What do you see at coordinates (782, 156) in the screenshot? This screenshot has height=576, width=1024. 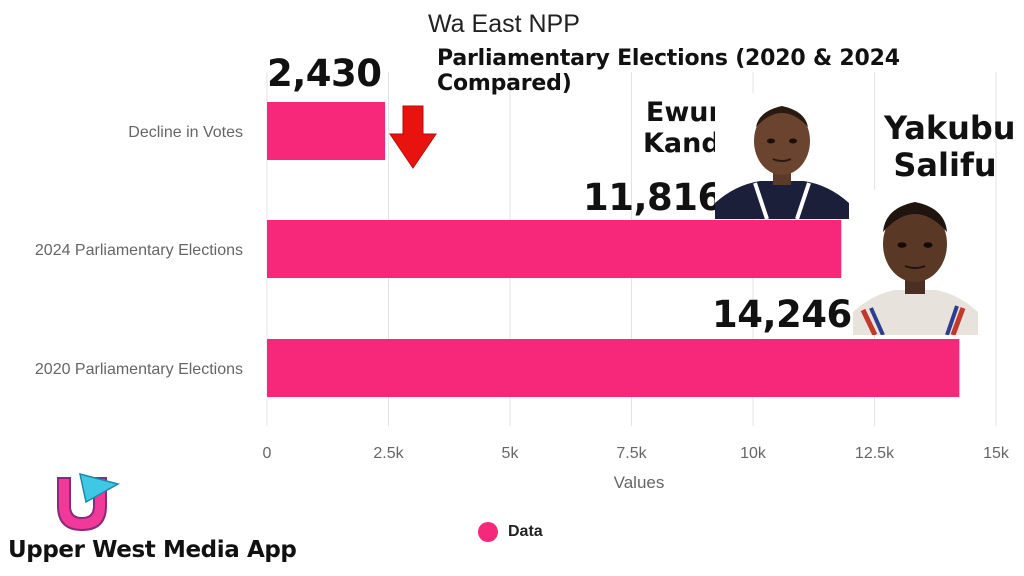 I see `portrait-photo-2024` at bounding box center [782, 156].